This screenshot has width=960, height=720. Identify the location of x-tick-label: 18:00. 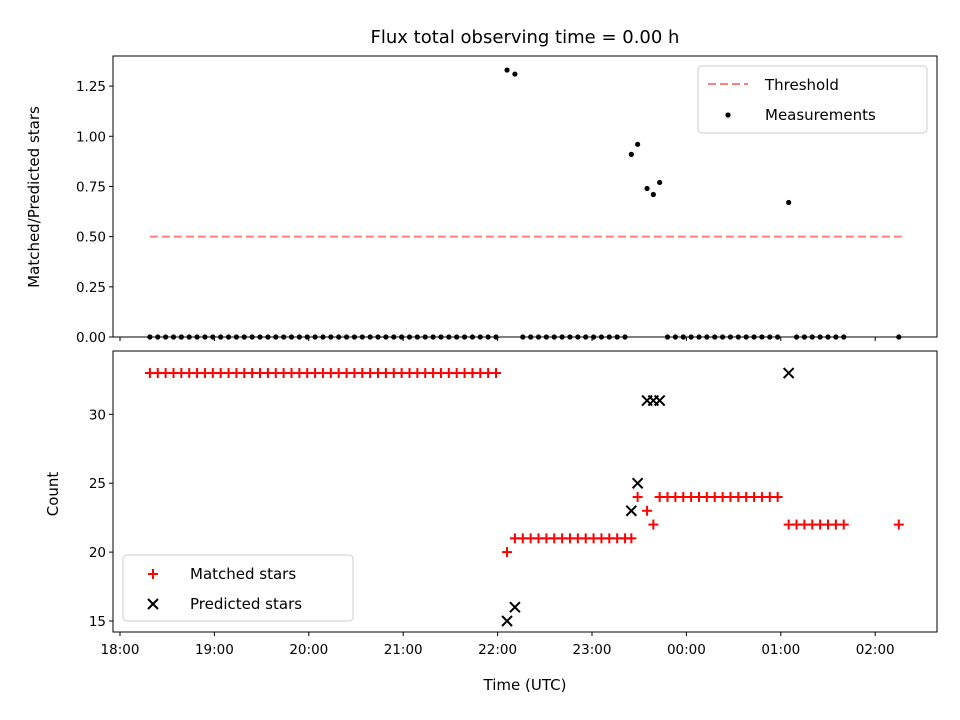
(120, 650).